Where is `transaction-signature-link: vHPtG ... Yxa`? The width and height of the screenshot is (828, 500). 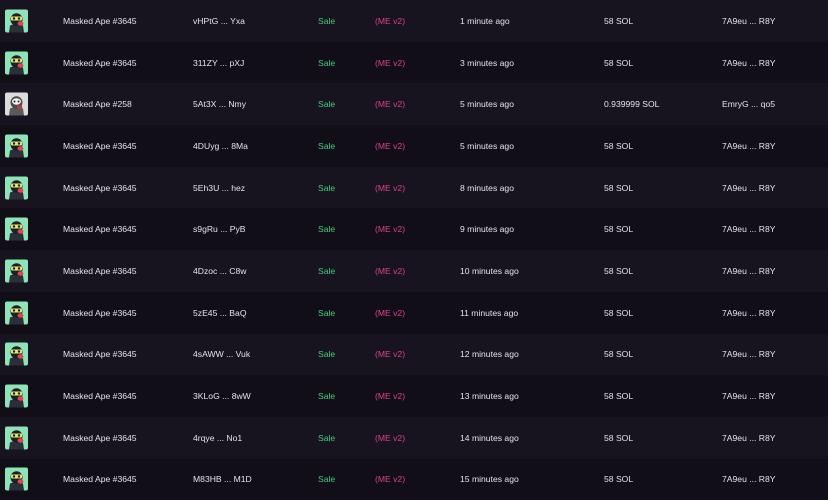
transaction-signature-link: vHPtG ... Yxa is located at coordinates (219, 20).